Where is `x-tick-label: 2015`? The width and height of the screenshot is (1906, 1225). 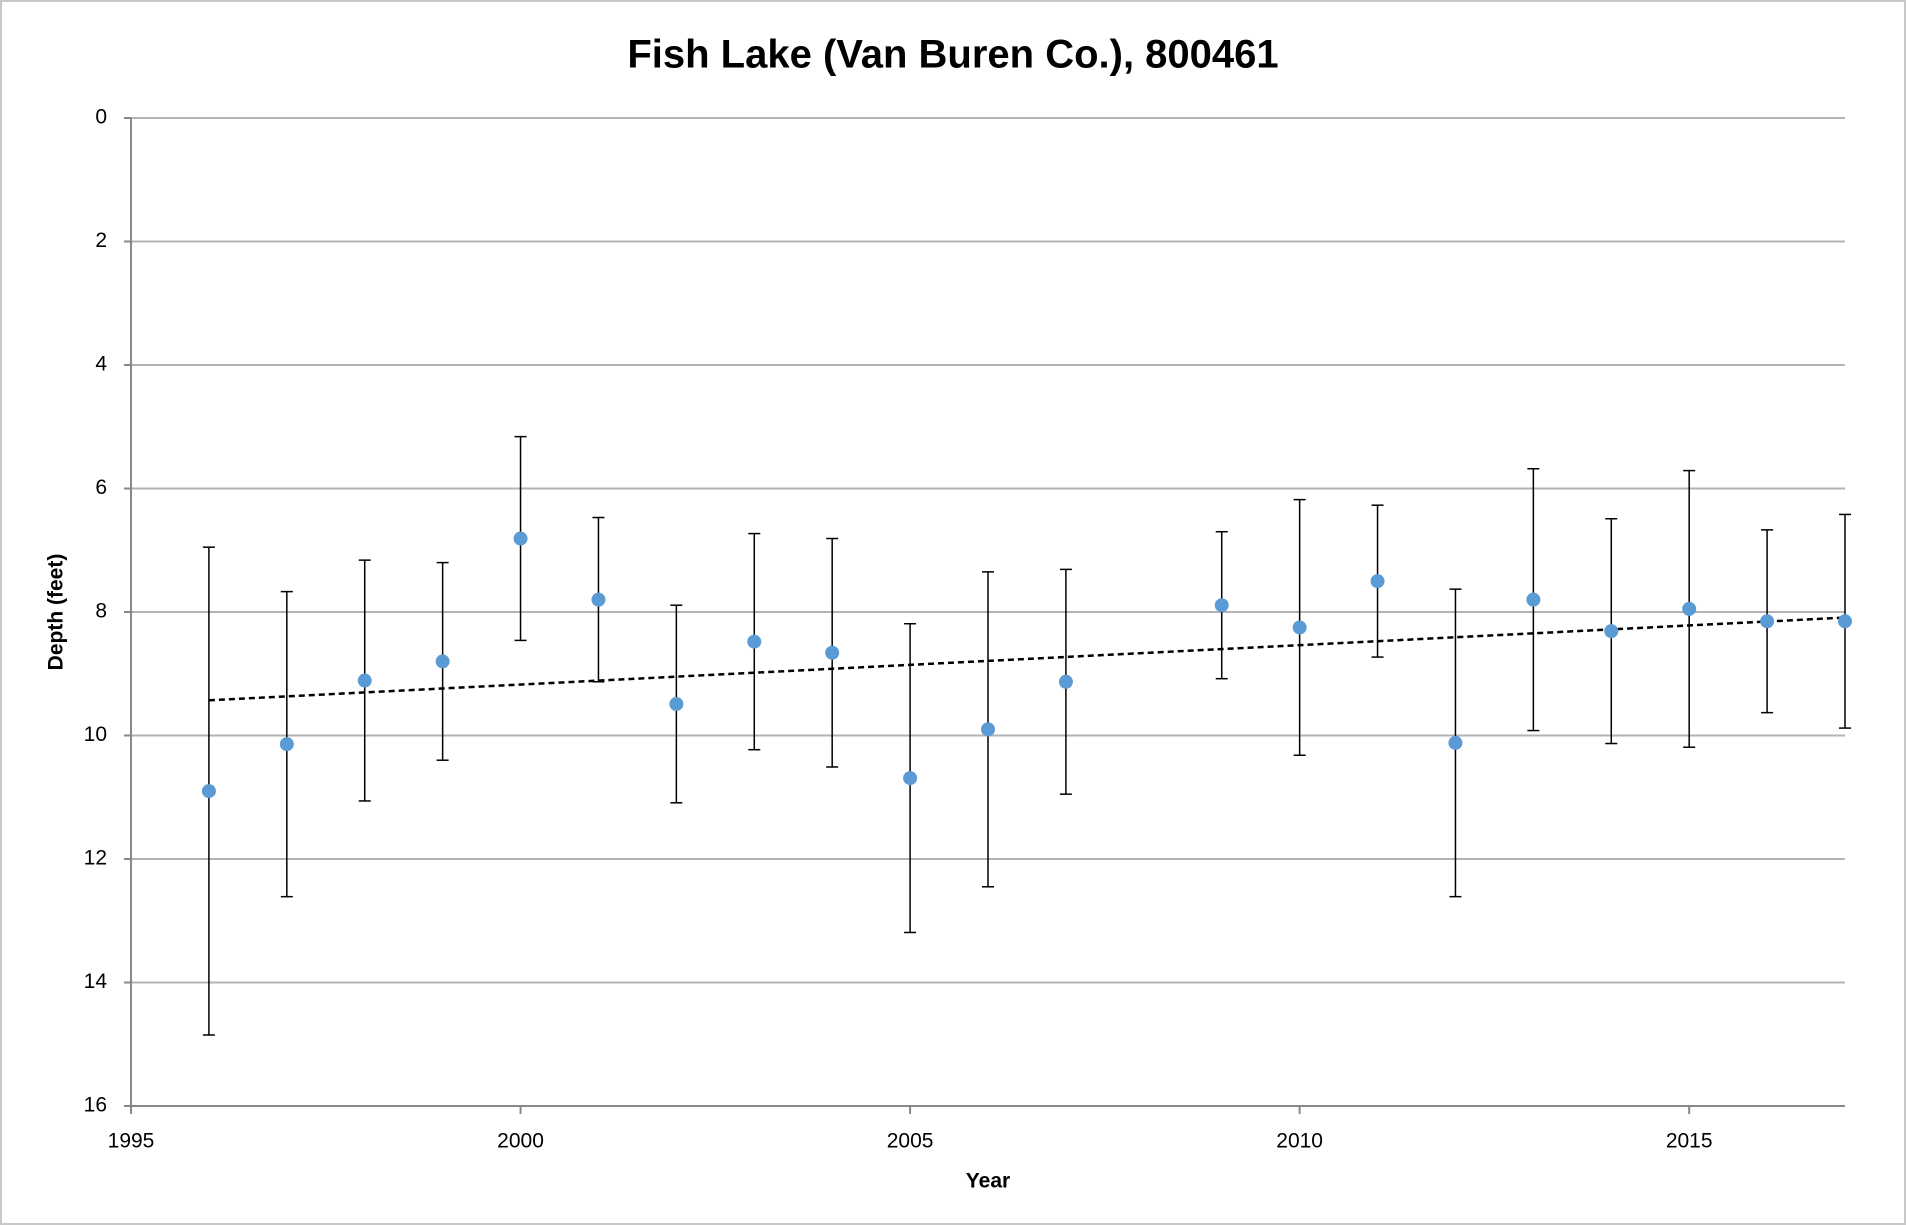 x-tick-label: 2015 is located at coordinates (1689, 1141).